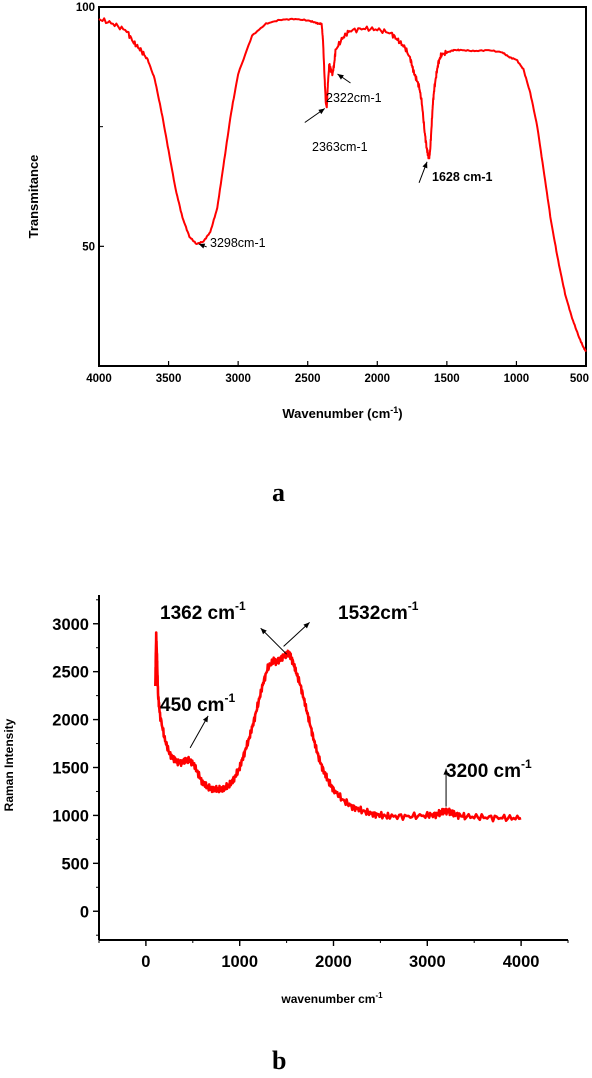 This screenshot has height=1078, width=592. Describe the element at coordinates (308, 379) in the screenshot. I see `x-tick-label-a-3: 2500` at that location.